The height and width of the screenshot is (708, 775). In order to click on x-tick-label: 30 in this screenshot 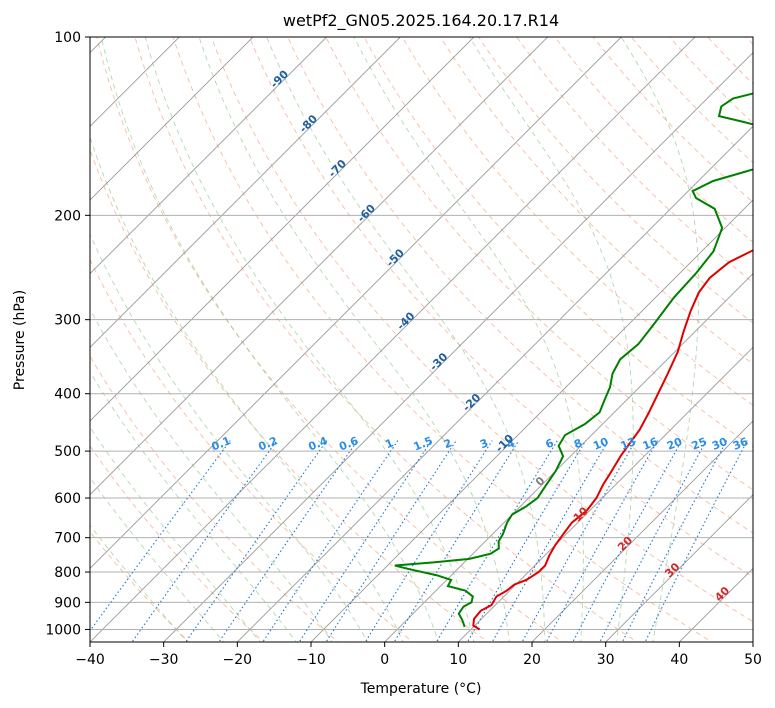, I will do `click(606, 660)`.